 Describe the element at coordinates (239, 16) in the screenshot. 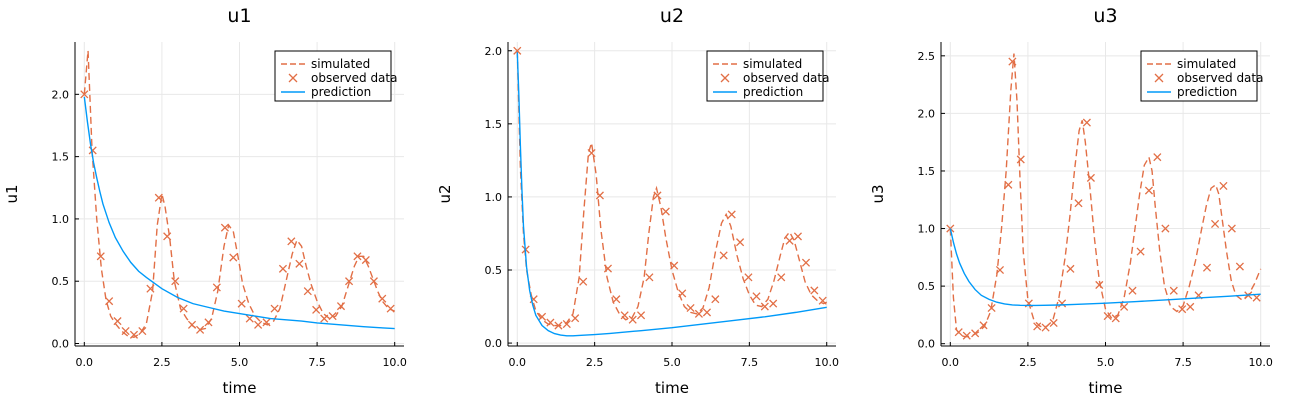

I see `chart-title: u1` at that location.